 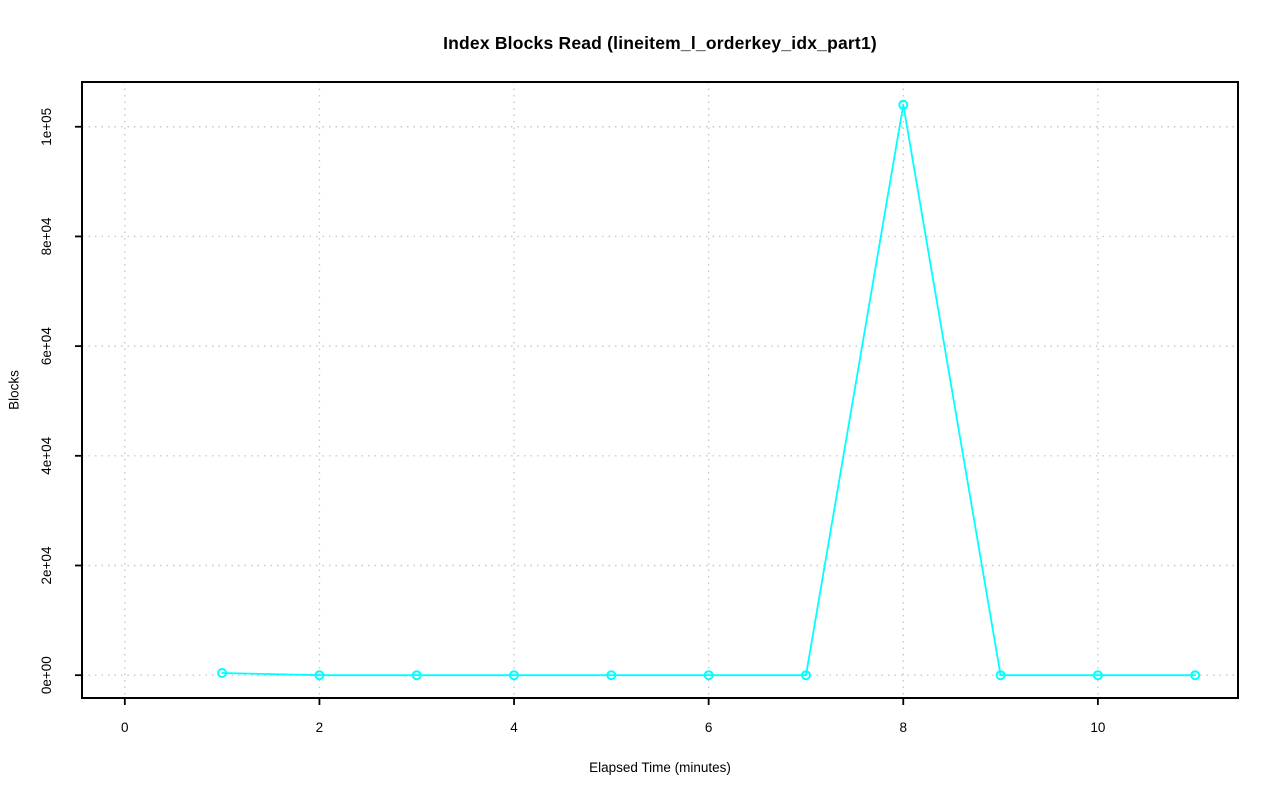 What do you see at coordinates (904, 727) in the screenshot?
I see `x-tick-label: 8` at bounding box center [904, 727].